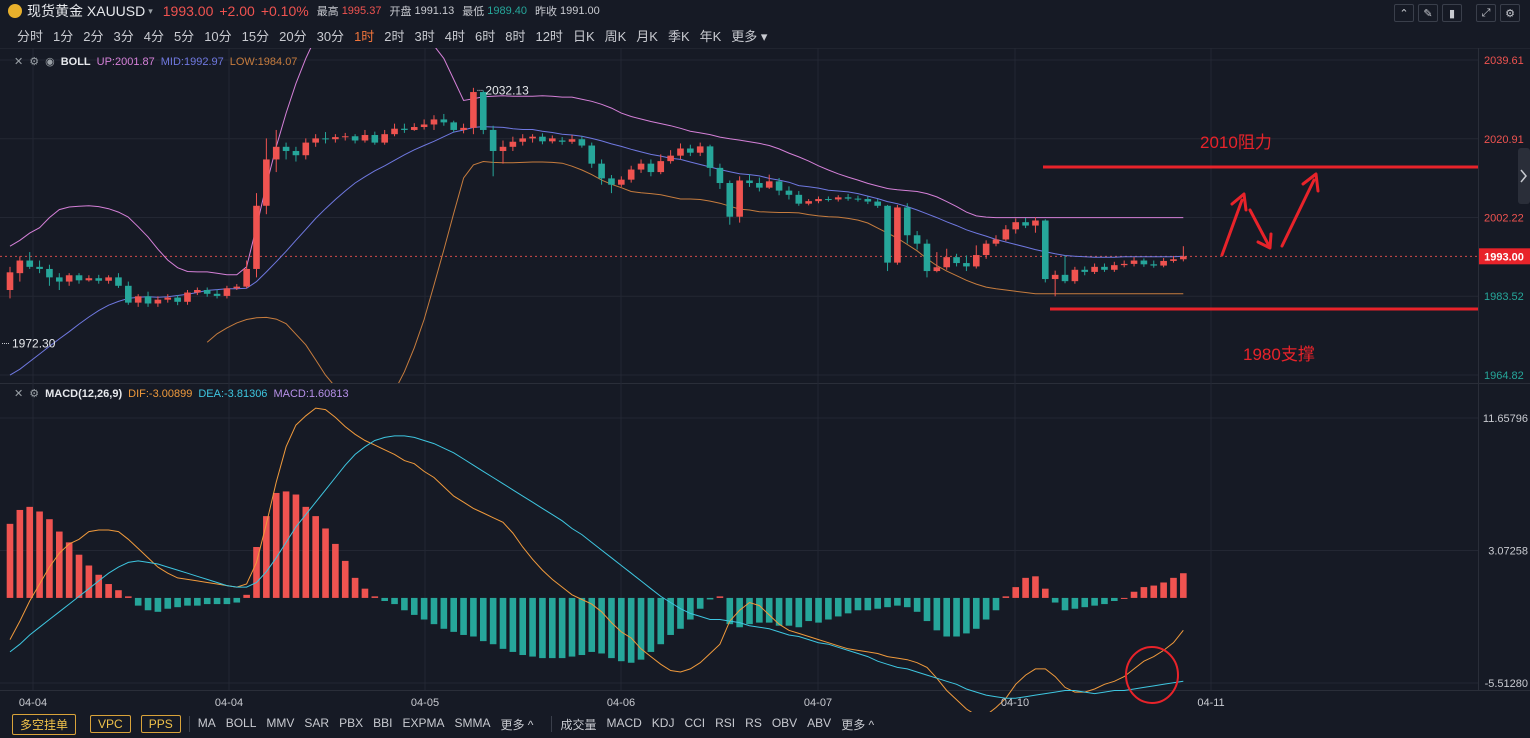  What do you see at coordinates (1504, 297) in the screenshot?
I see `price-axis-tick-3: 1983.52` at bounding box center [1504, 297].